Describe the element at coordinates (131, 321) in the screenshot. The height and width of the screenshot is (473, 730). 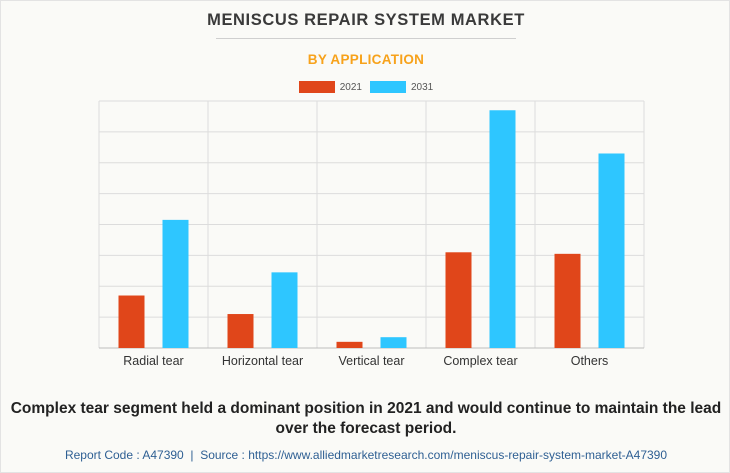
I see `bar-2021-radial-tear` at that location.